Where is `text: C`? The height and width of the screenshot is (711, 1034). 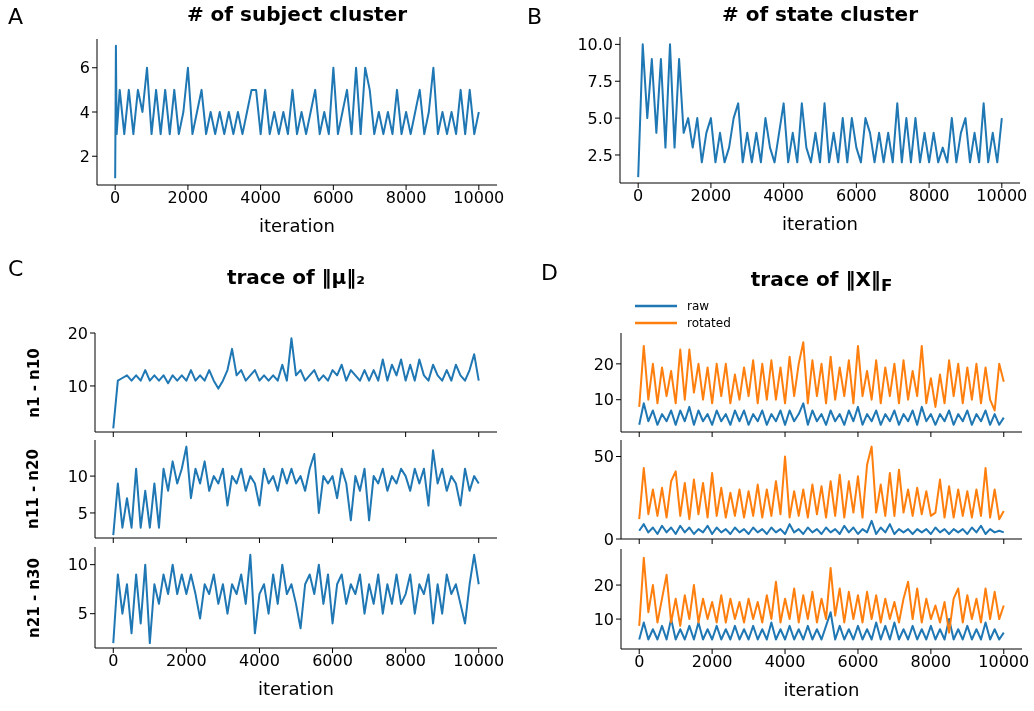 text: C is located at coordinates (16, 268).